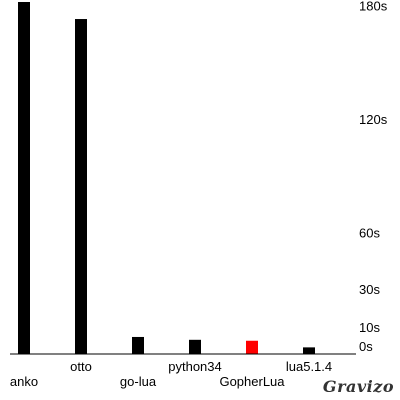  I want to click on x-tick-label: GopherLua, so click(252, 381).